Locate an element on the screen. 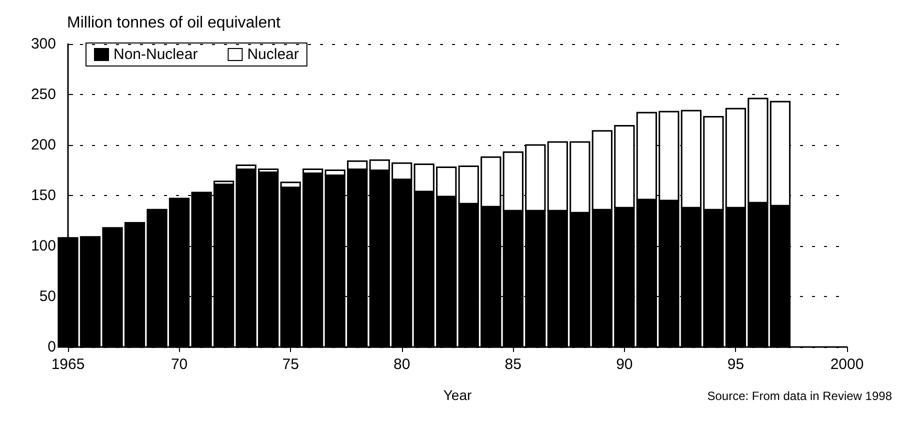 This screenshot has height=421, width=915. y-axis-title: Million tonnes of oil equivalent is located at coordinates (174, 23).